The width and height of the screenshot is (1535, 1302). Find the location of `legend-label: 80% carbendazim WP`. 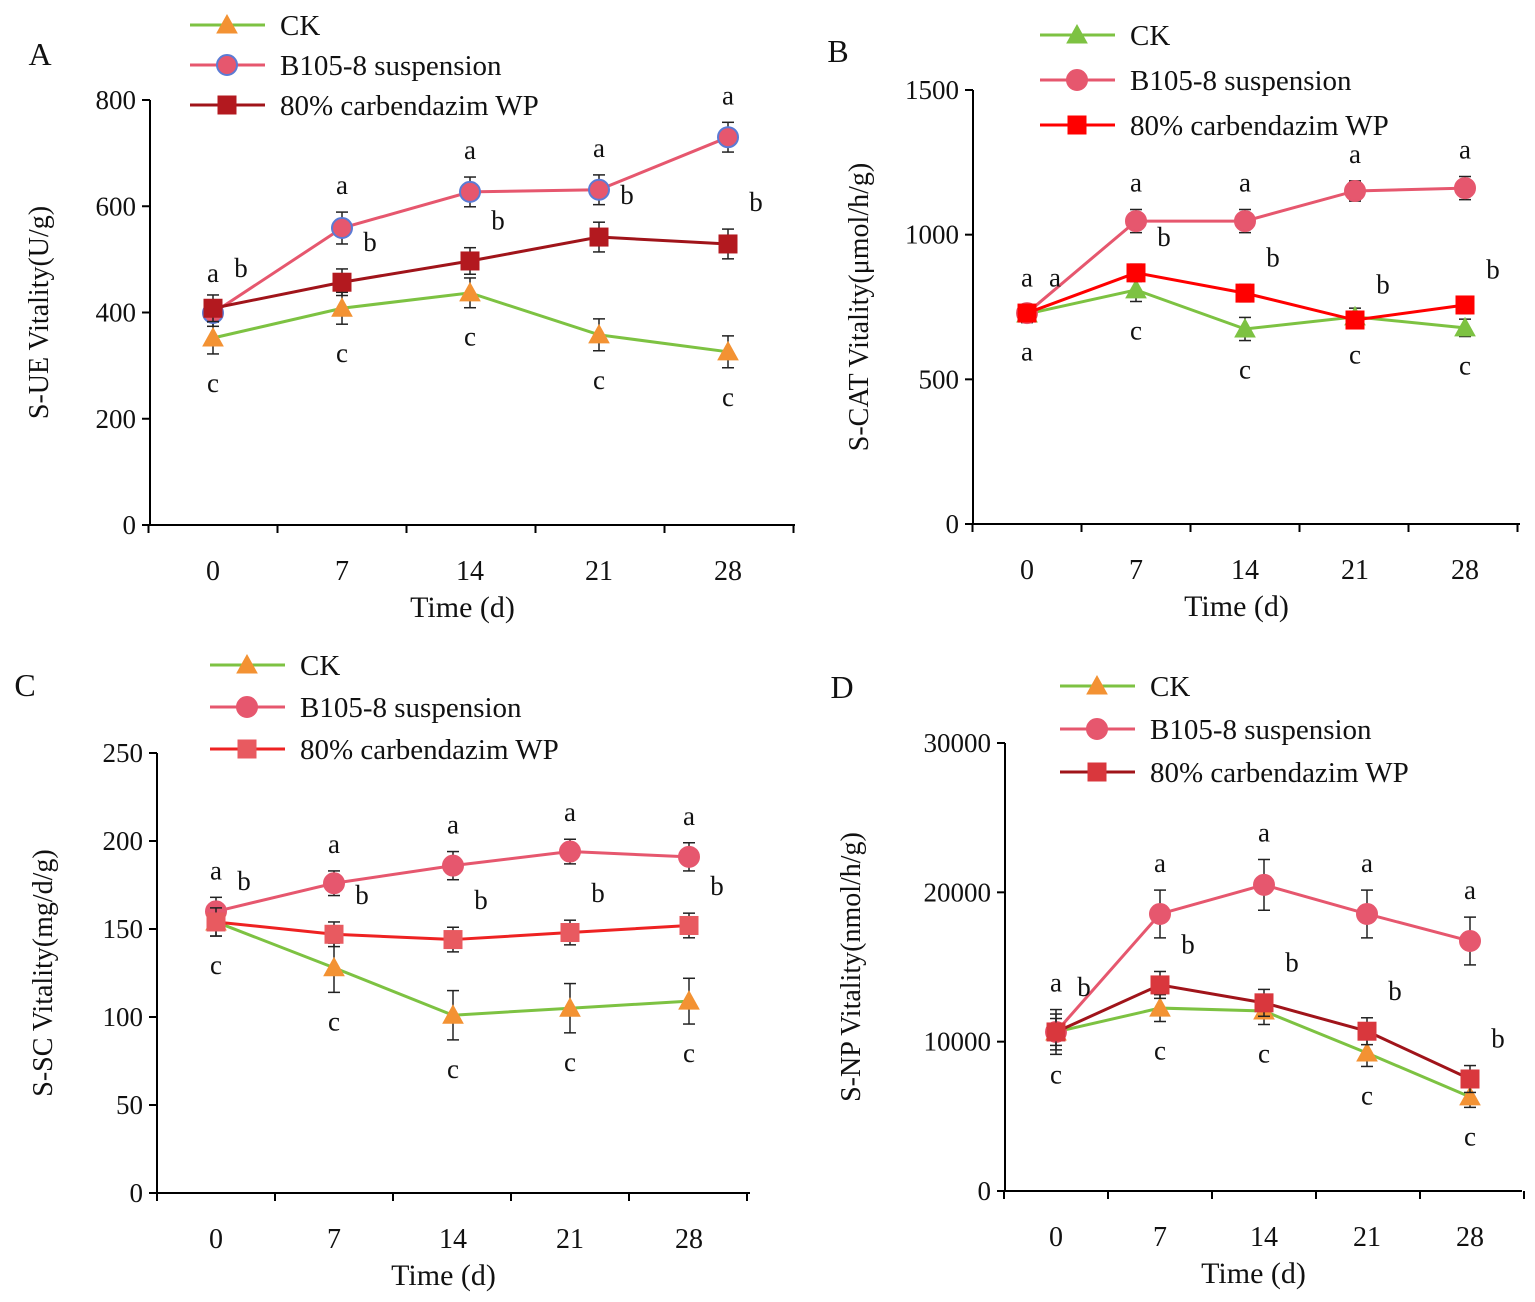

legend-label: 80% carbendazim WP is located at coordinates (1259, 126).